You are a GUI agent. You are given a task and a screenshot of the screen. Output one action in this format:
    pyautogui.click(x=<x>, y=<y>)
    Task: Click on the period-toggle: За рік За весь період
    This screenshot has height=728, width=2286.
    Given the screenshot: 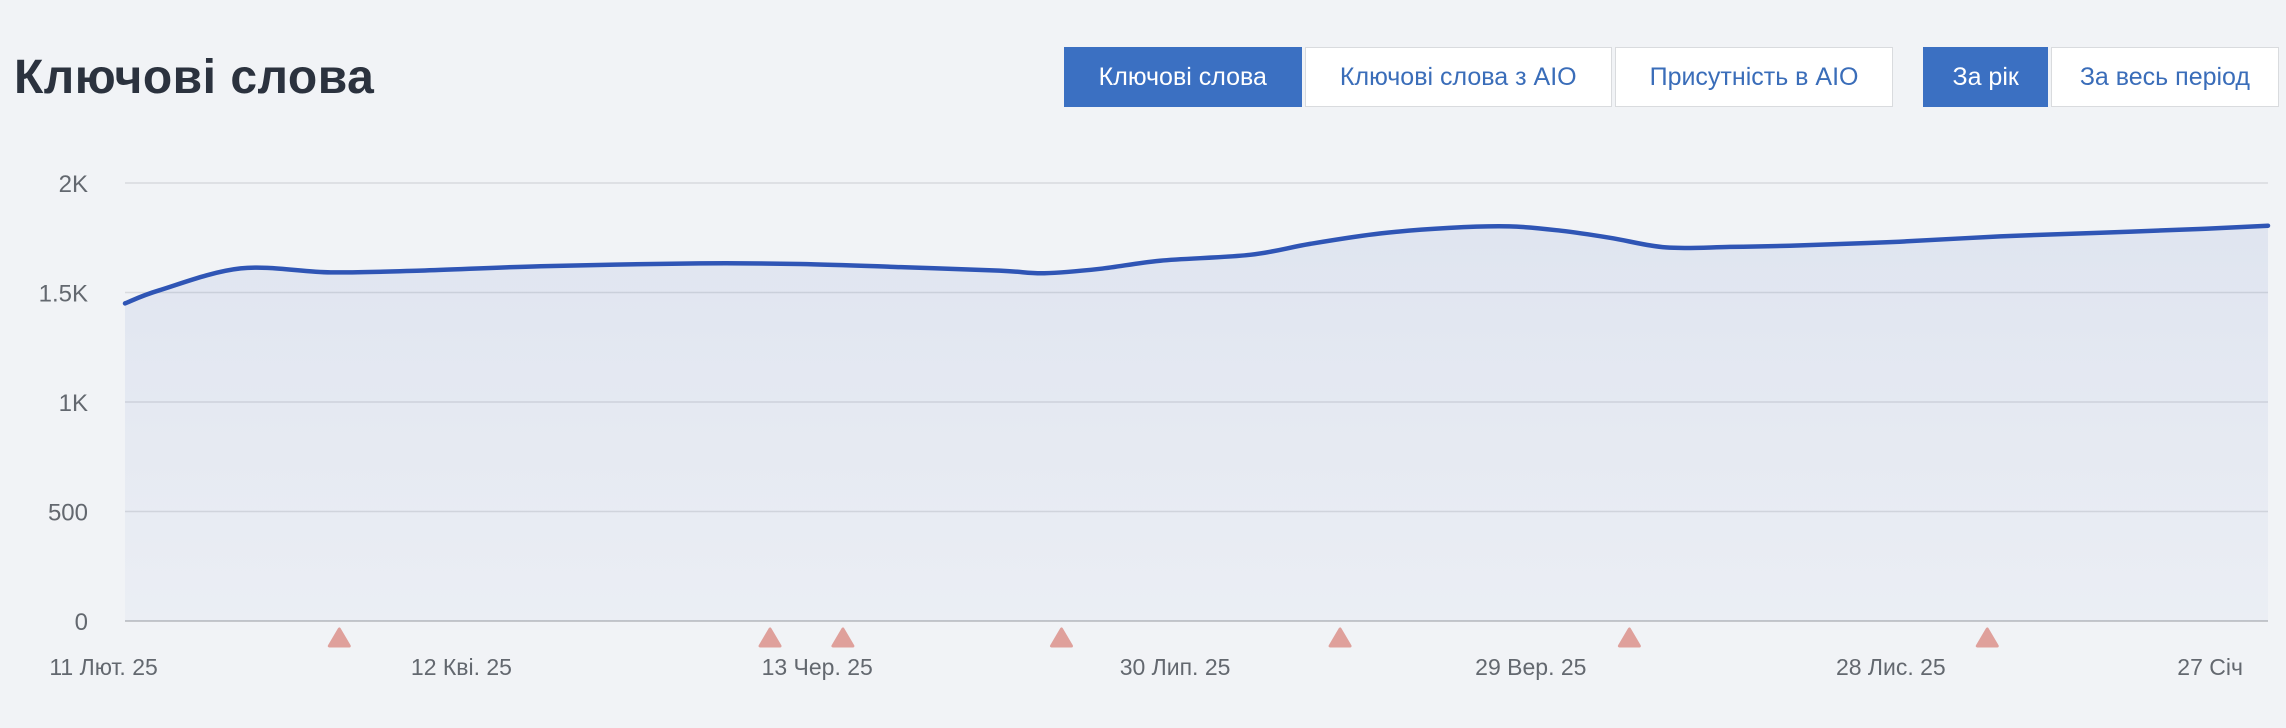 What is the action you would take?
    pyautogui.click(x=2101, y=77)
    